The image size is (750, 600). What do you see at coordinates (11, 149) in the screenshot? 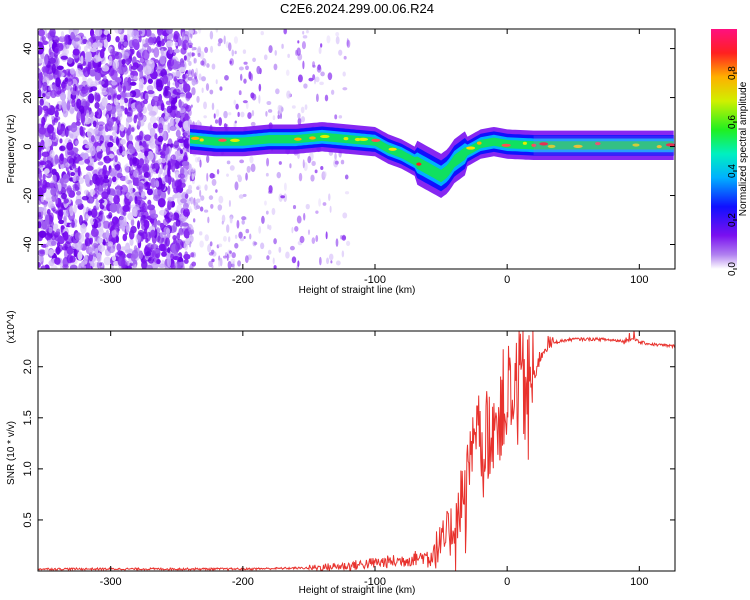
I see `spectrogram-ylabel: Frequency (Hz)` at bounding box center [11, 149].